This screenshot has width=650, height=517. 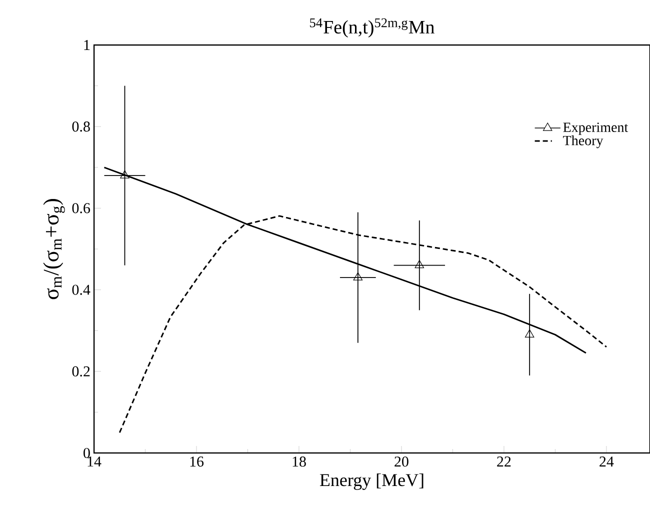 What do you see at coordinates (299, 461) in the screenshot?
I see `x-tick-label: 18` at bounding box center [299, 461].